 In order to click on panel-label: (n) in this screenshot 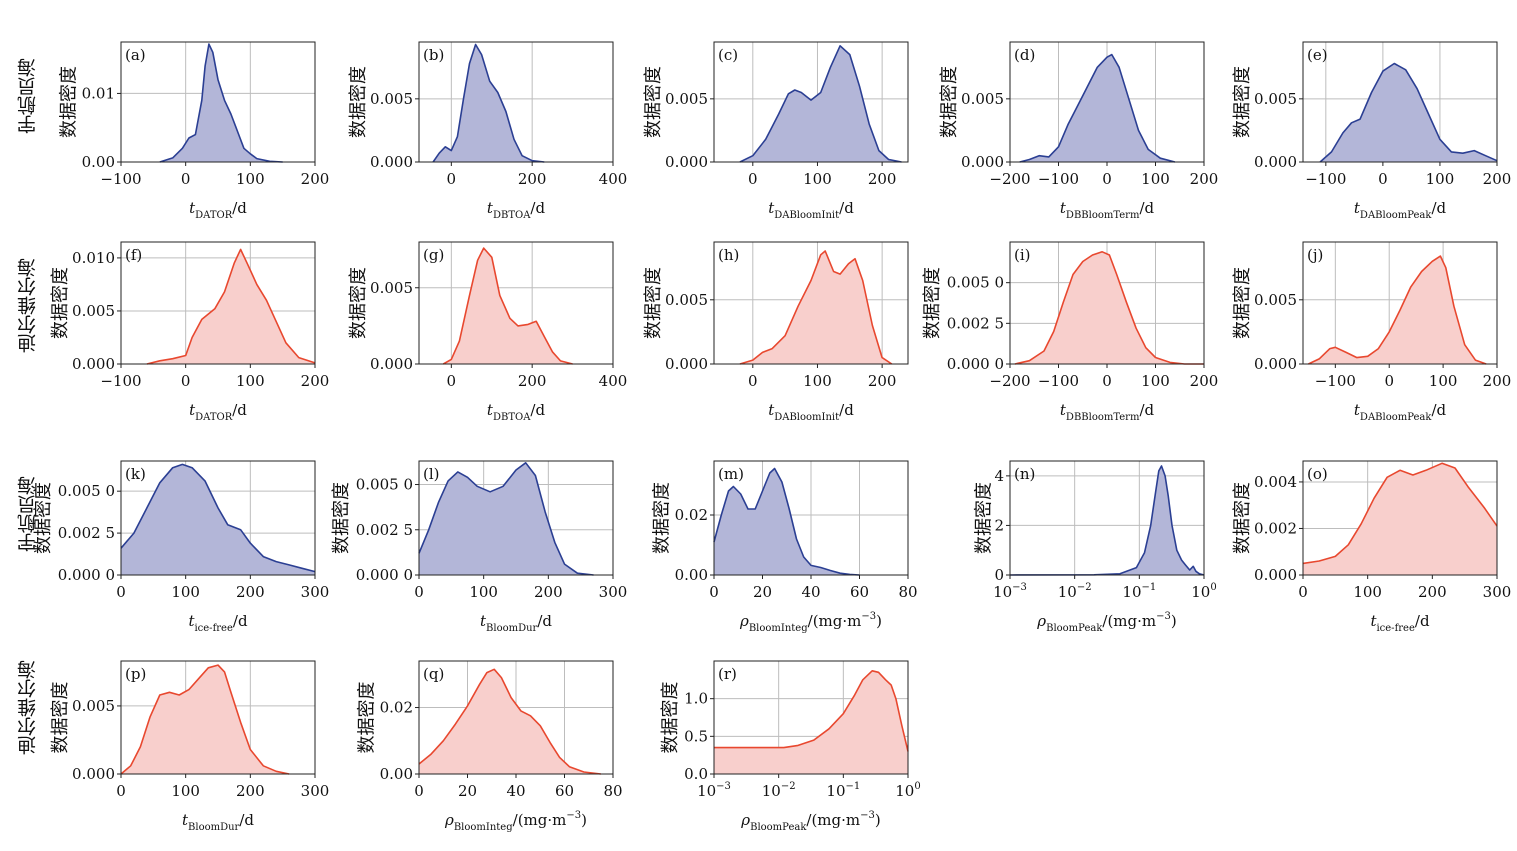, I will do `click(1024, 474)`.